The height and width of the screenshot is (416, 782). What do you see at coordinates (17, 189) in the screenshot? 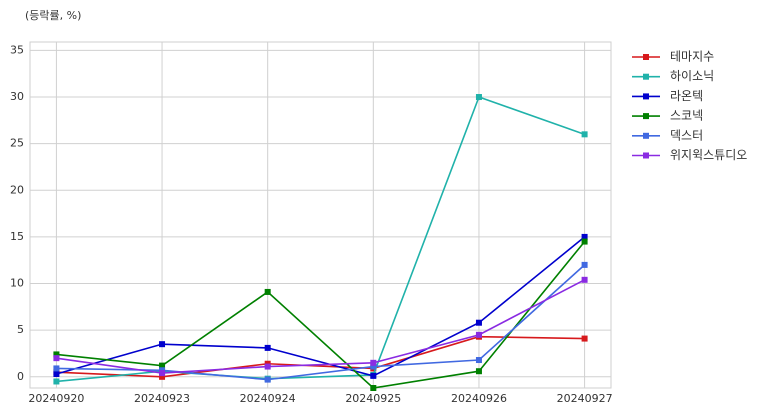
I see `y-tick-label: 20` at bounding box center [17, 189].